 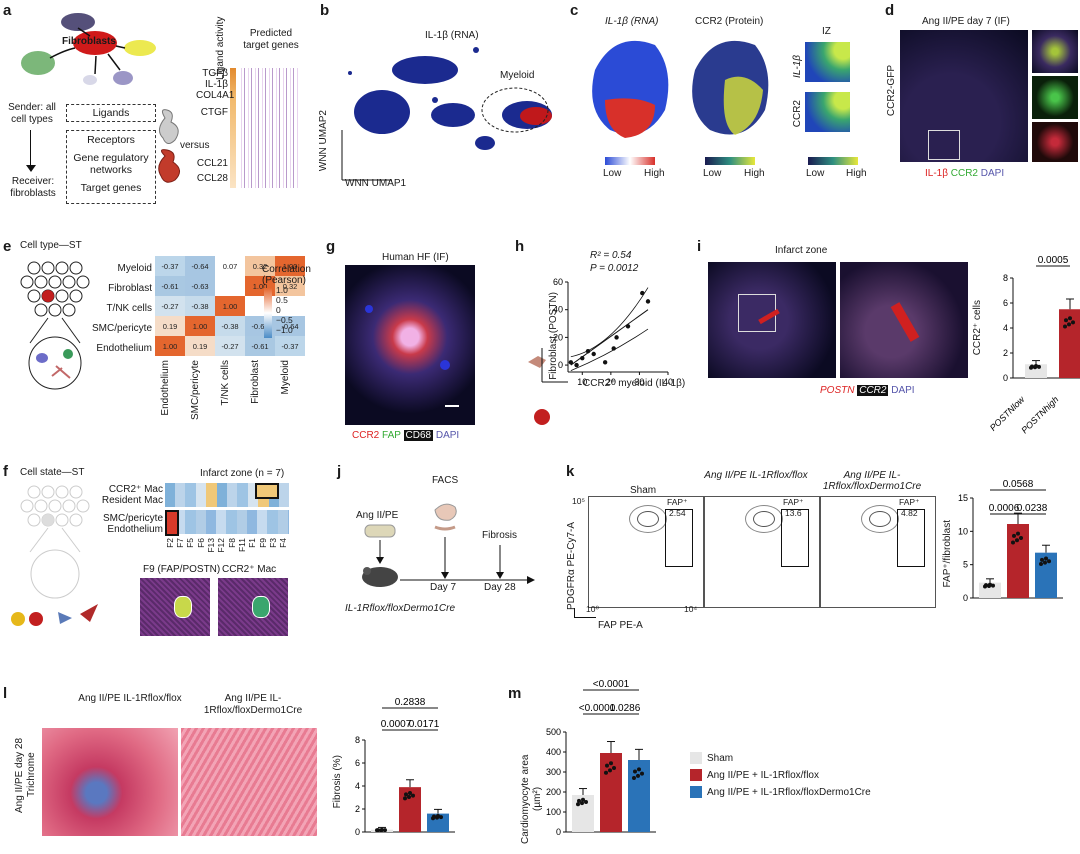 What do you see at coordinates (111, 188) in the screenshot?
I see `target-genes-step: Target genes` at bounding box center [111, 188].